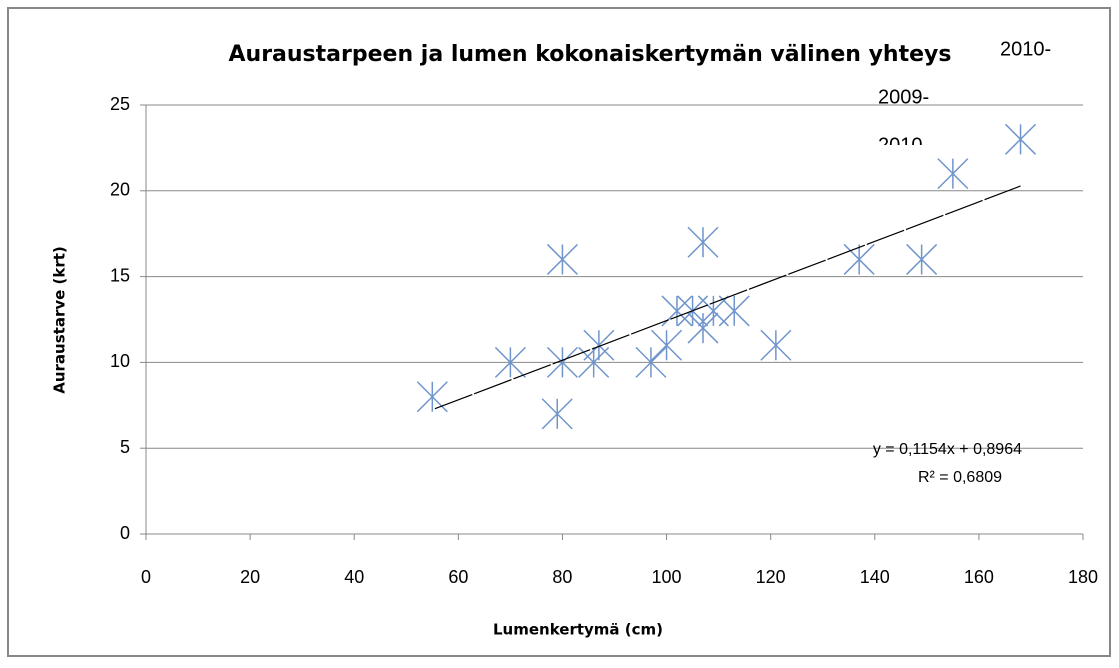  What do you see at coordinates (771, 577) in the screenshot?
I see `x-tick-label: 120` at bounding box center [771, 577].